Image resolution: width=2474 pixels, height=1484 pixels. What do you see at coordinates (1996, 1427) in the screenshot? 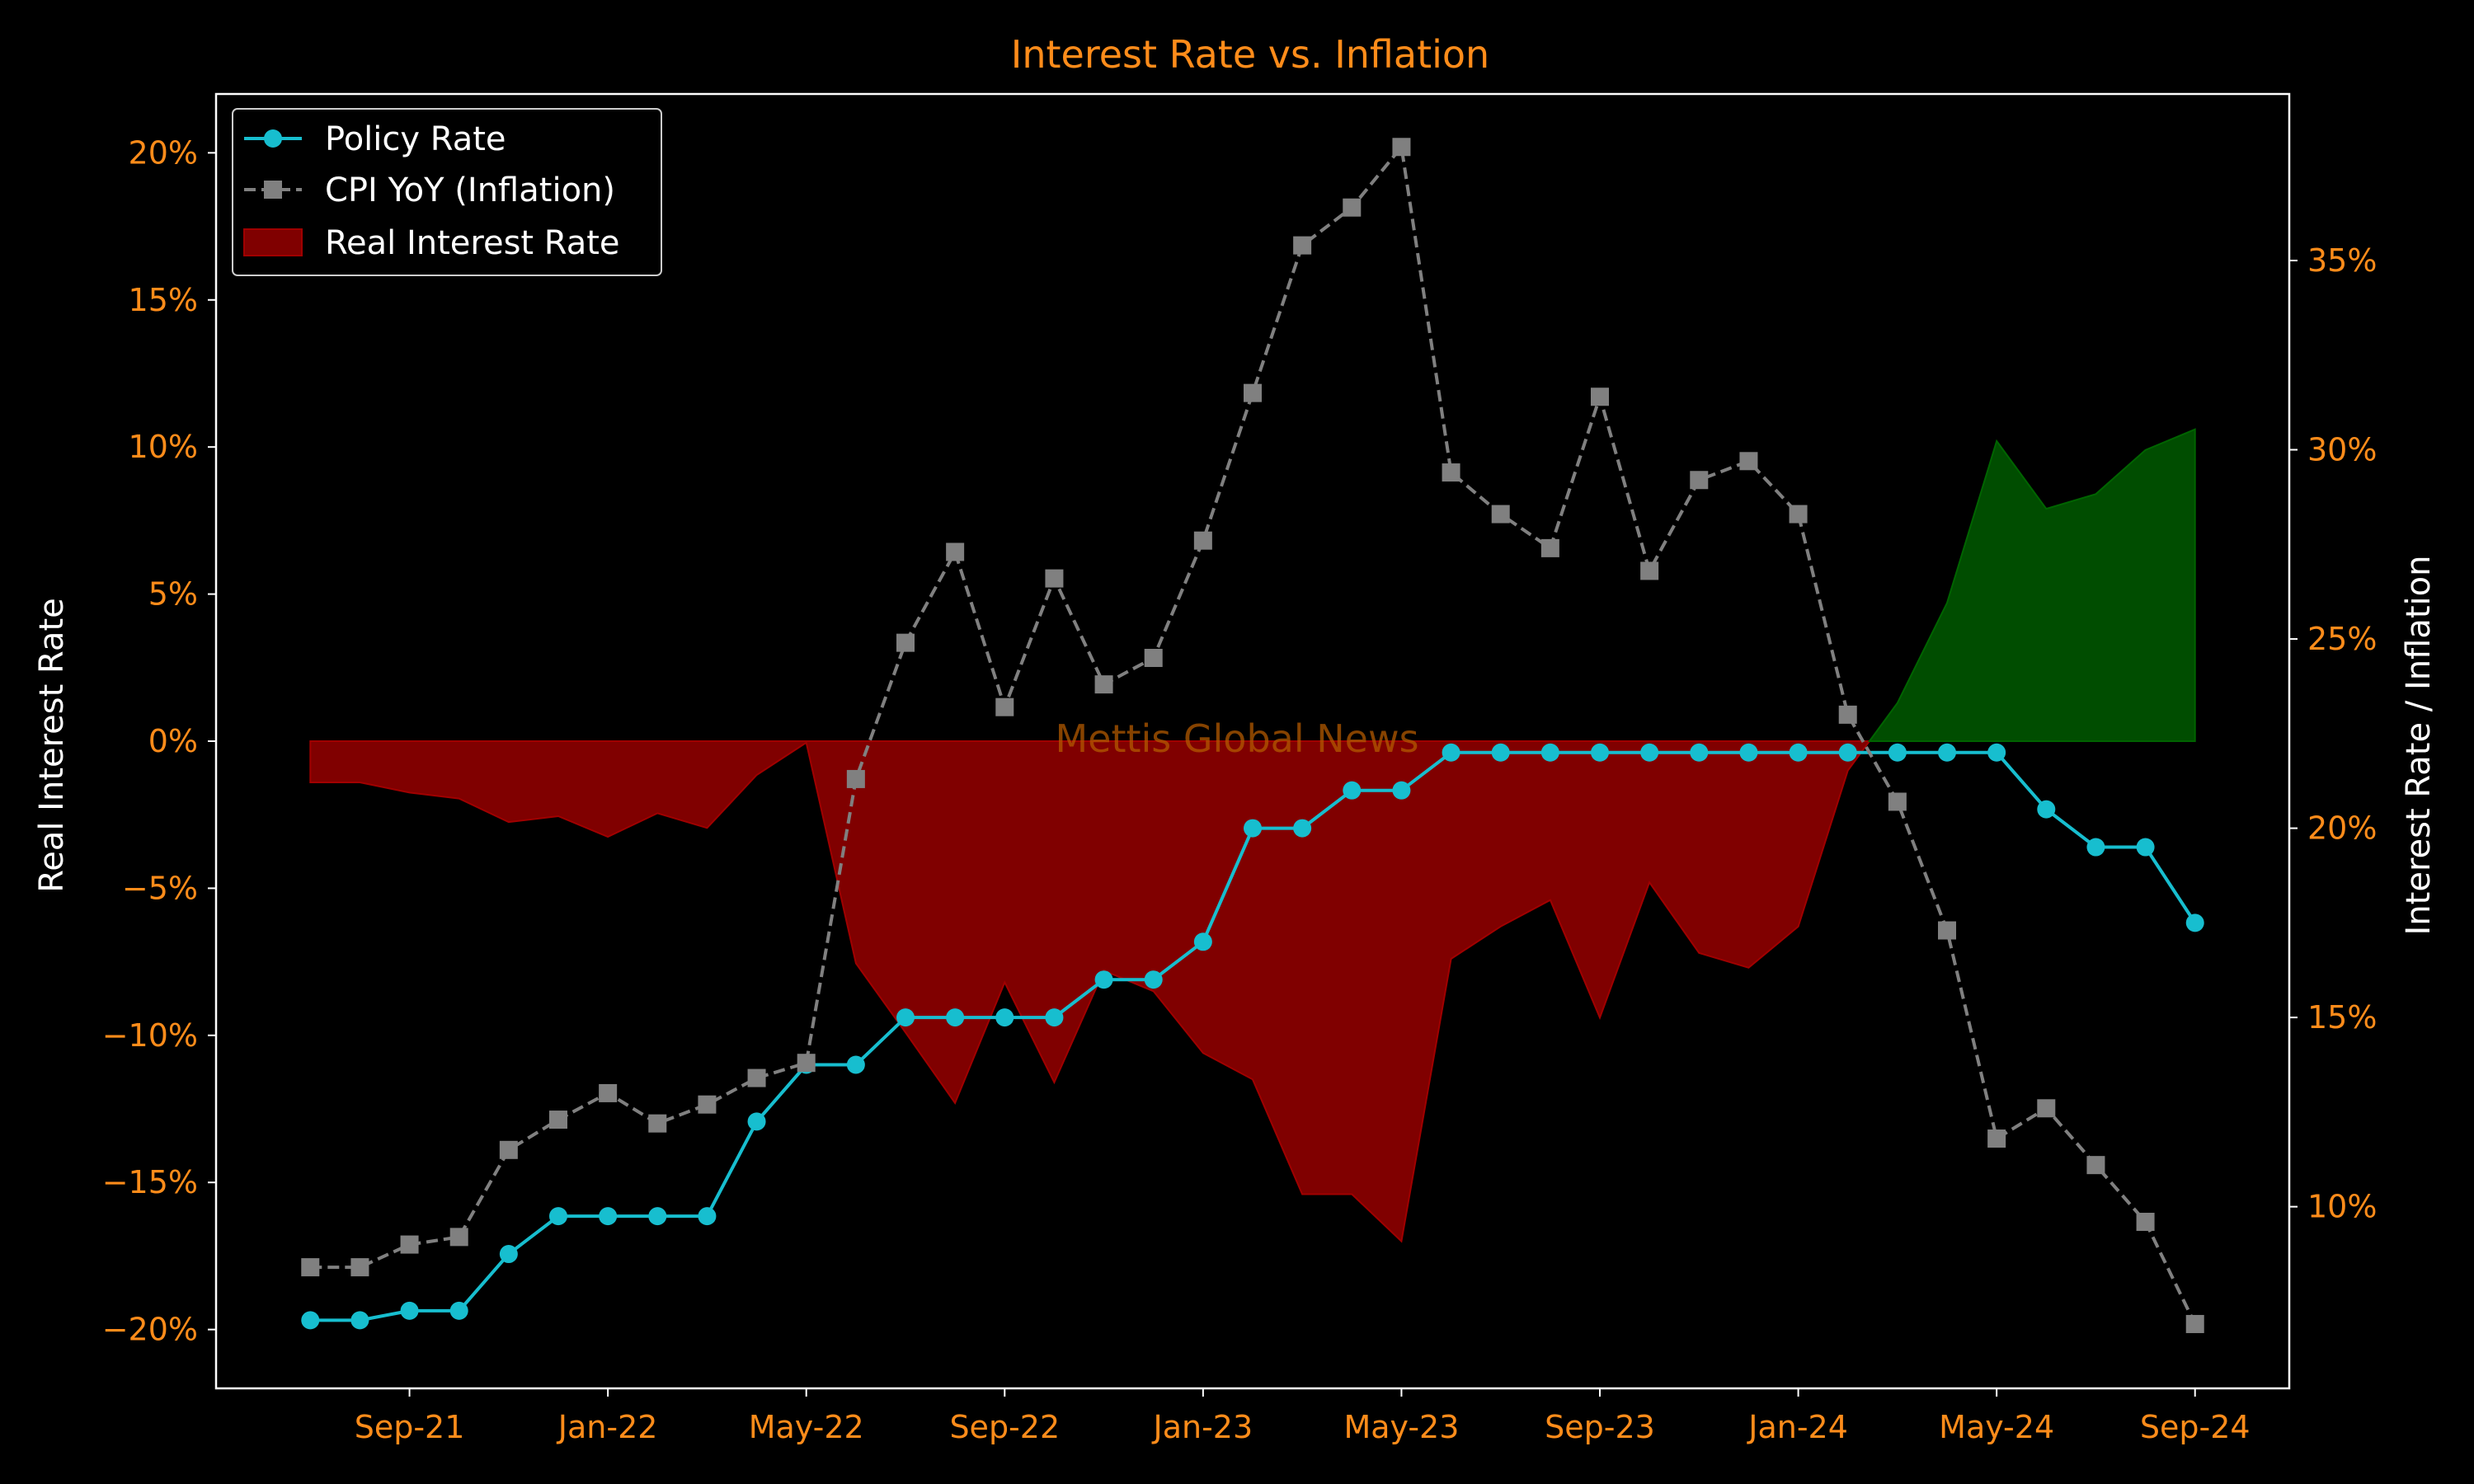
I see `x-tick-label: May-24` at bounding box center [1996, 1427].